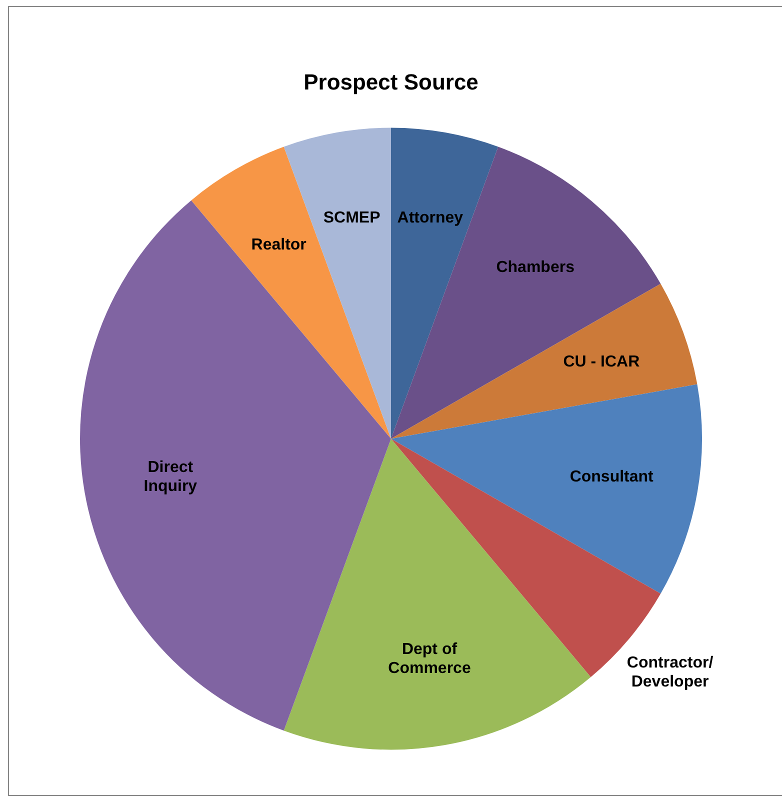  Describe the element at coordinates (430, 218) in the screenshot. I see `slice-label: Attorney` at that location.